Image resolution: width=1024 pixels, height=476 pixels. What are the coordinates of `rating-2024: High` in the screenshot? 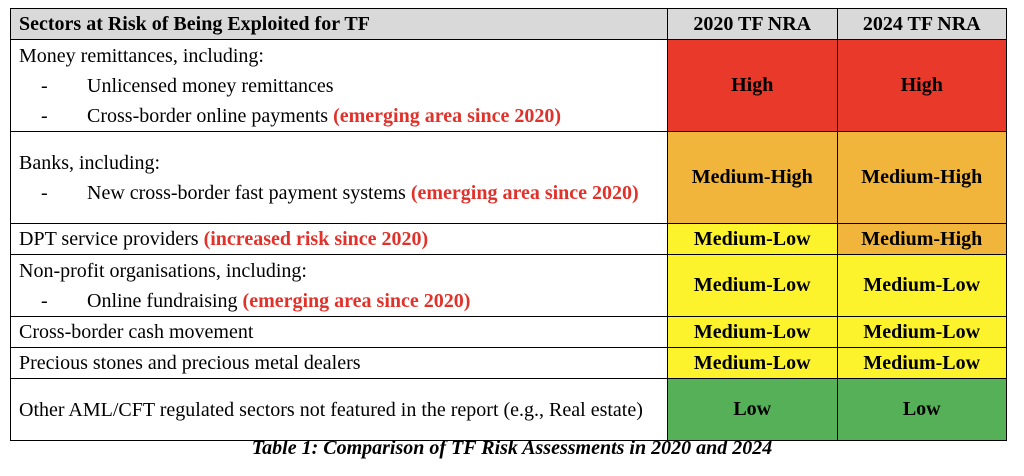 It's located at (921, 85).